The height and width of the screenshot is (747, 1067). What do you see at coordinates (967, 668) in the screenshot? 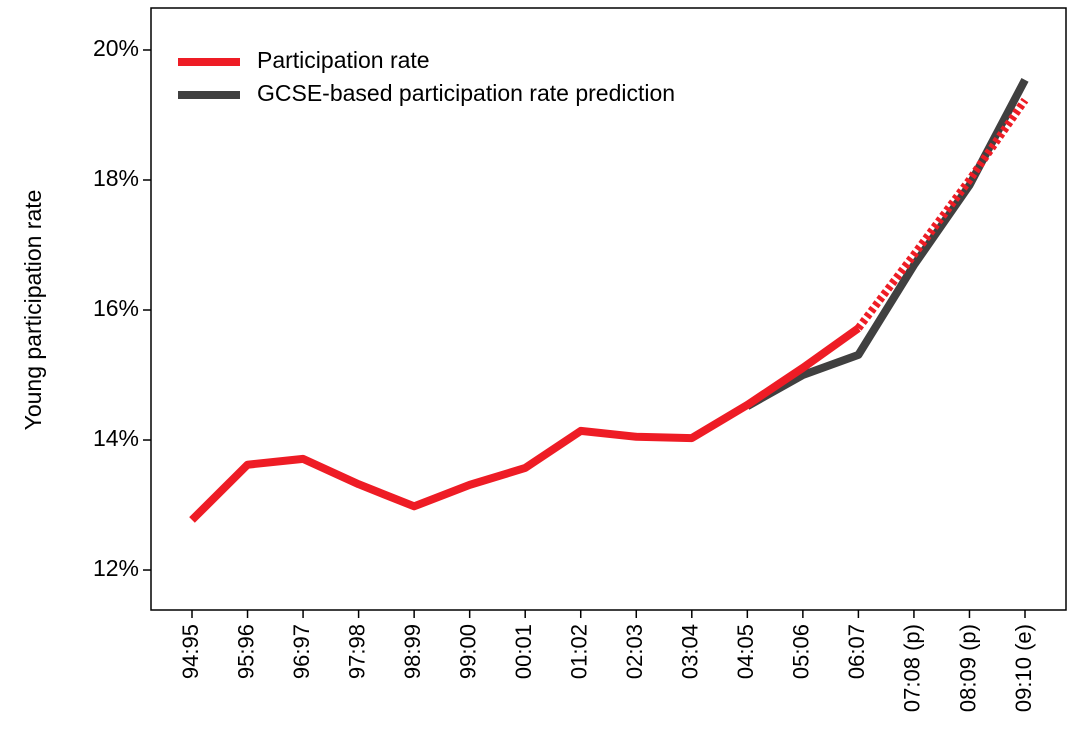
I see `x-tick-label: 08:09 (p)` at bounding box center [967, 668].